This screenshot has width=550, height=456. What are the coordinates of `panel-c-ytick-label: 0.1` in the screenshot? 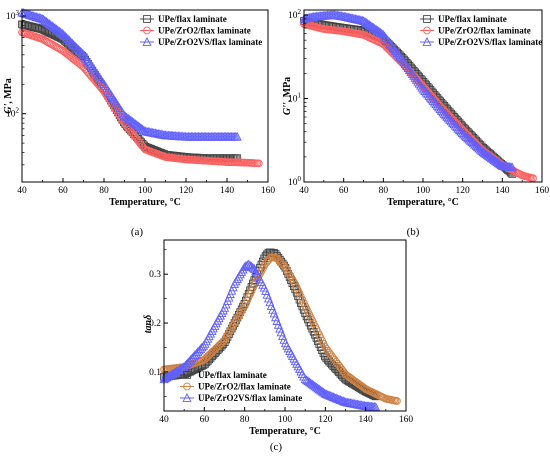 It's located at (155, 373).